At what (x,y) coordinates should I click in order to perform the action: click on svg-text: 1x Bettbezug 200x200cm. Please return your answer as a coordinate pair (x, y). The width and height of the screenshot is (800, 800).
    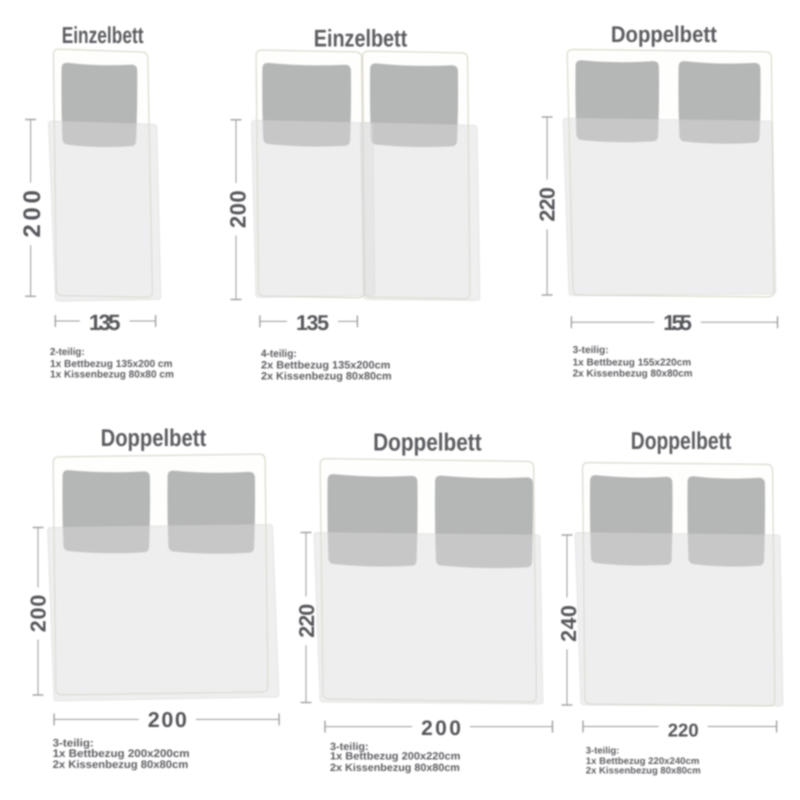
    Looking at the image, I should click on (121, 754).